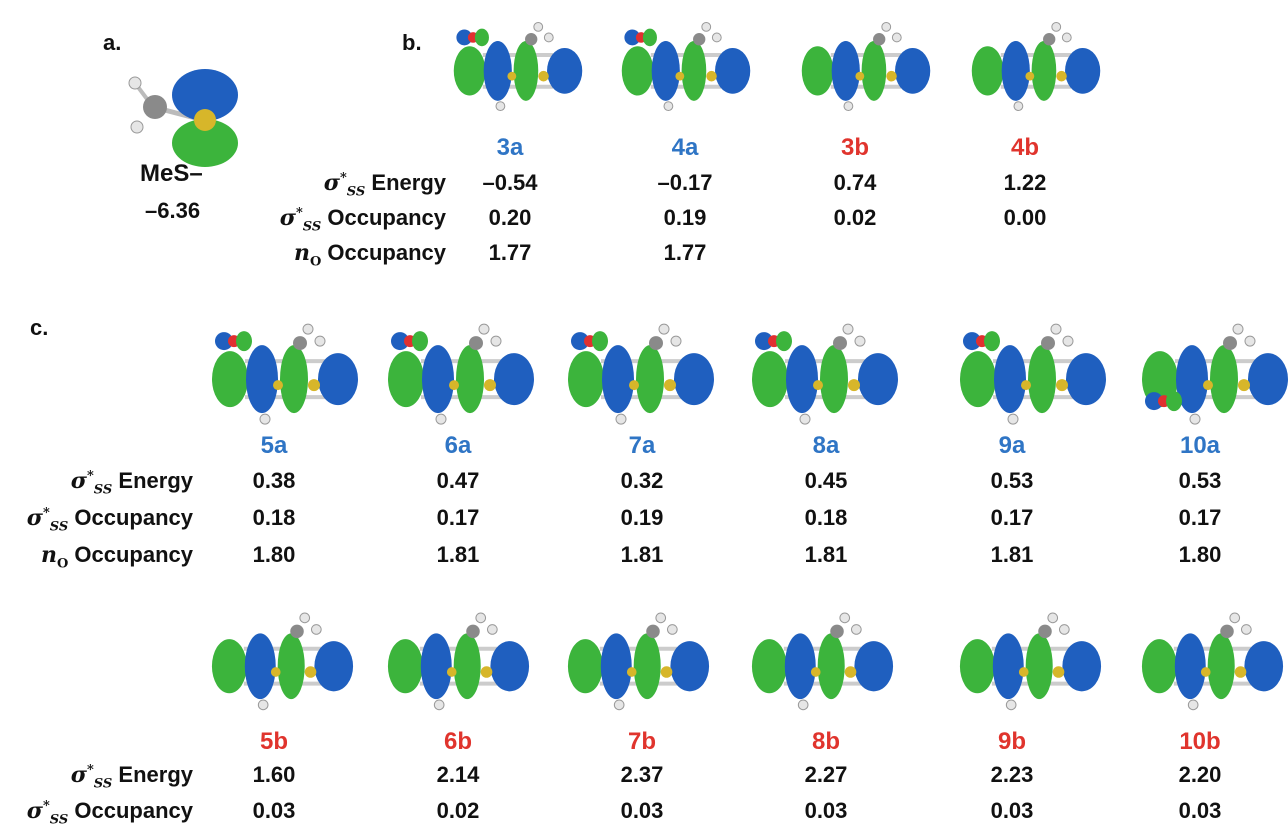  Describe the element at coordinates (131, 483) in the screenshot. I see `row-label-ca-sigma-energy: σ*SS Energy` at that location.